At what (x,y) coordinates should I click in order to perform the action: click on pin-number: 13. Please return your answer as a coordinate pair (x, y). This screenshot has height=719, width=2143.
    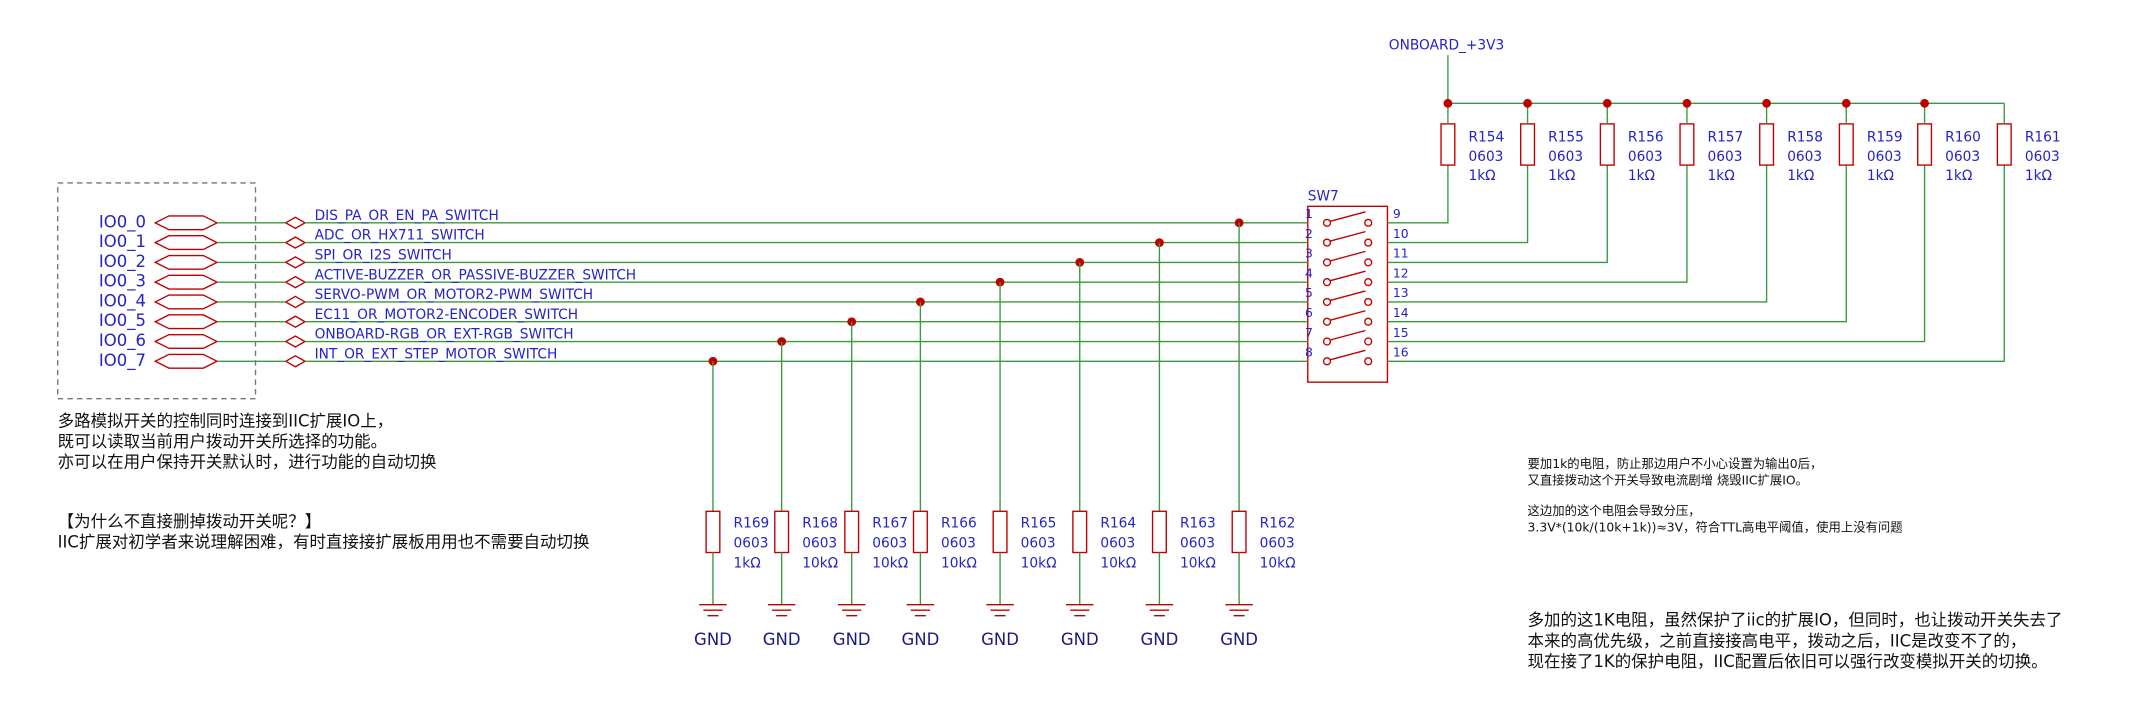
    Looking at the image, I should click on (1401, 293).